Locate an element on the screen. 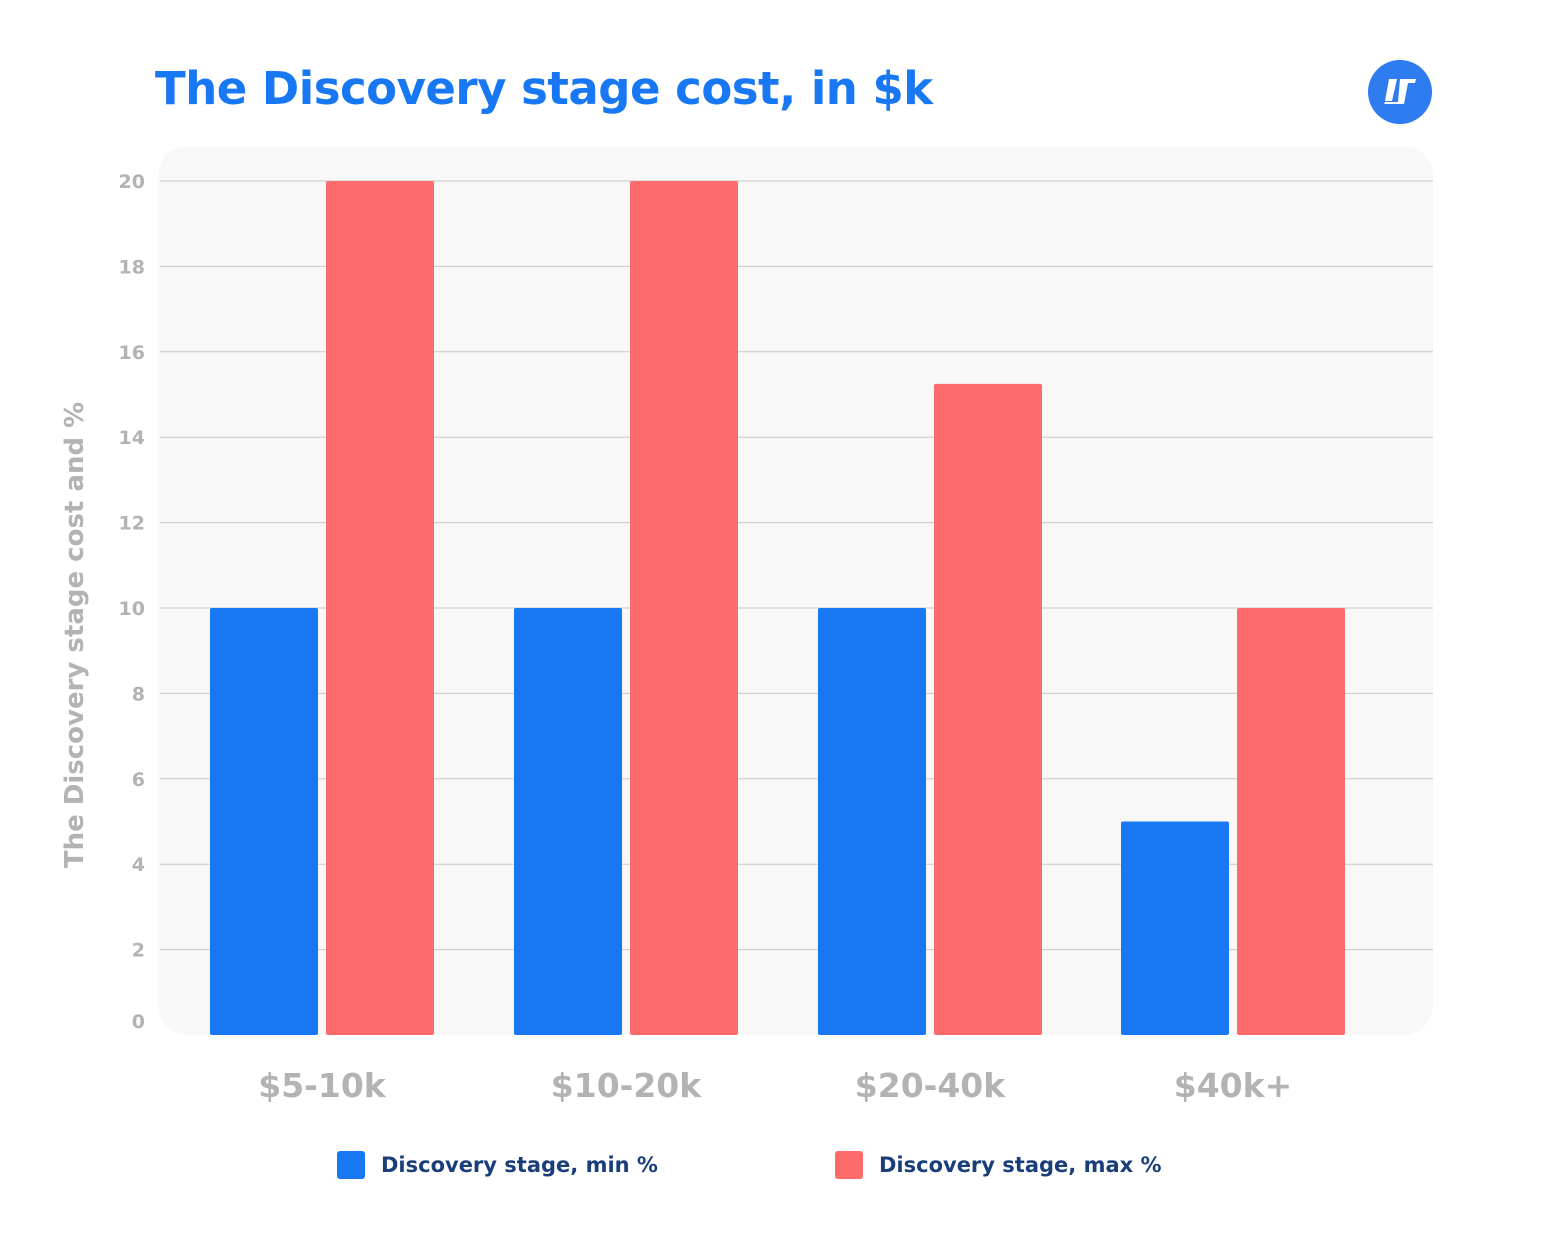 The image size is (1550, 1240). legend-item-min: Discovery stage, min % is located at coordinates (497, 1165).